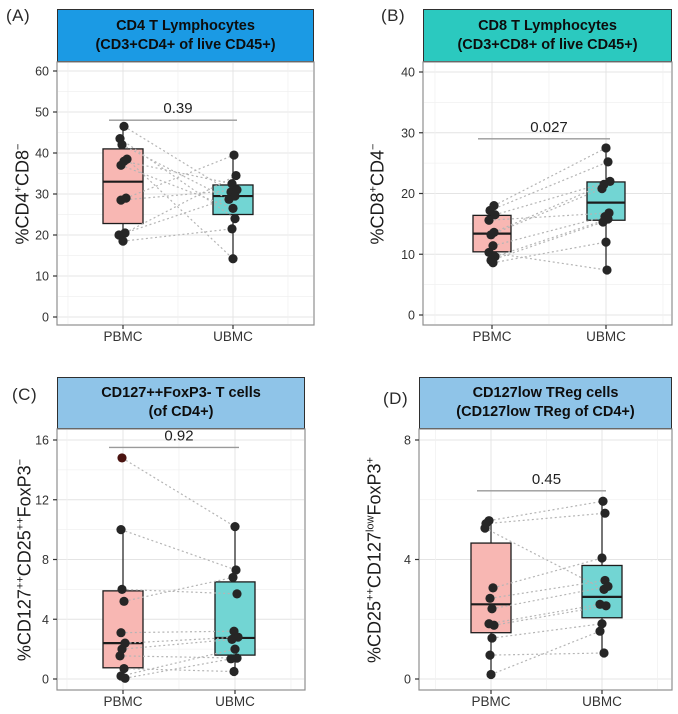 The height and width of the screenshot is (714, 678). I want to click on panel-c-letter: (C), so click(25, 394).